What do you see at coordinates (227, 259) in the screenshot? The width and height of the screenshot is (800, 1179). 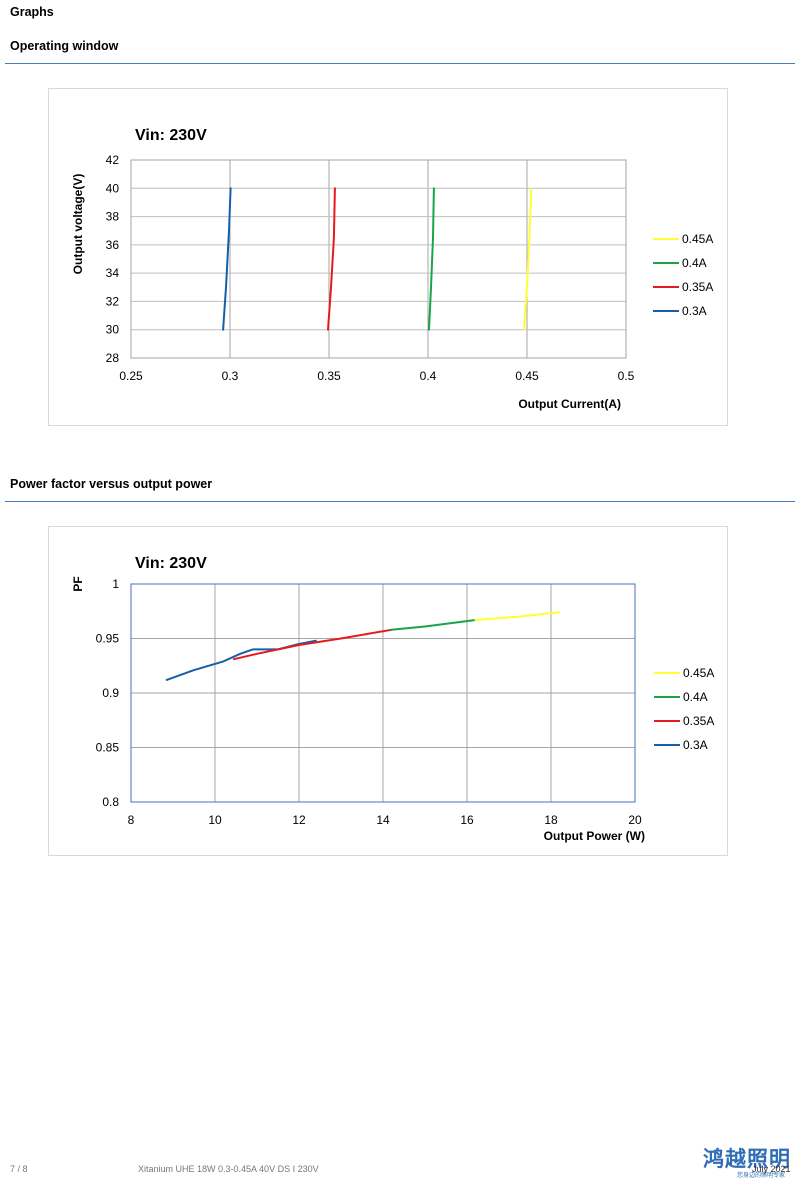 I see `series-line-0_3A` at bounding box center [227, 259].